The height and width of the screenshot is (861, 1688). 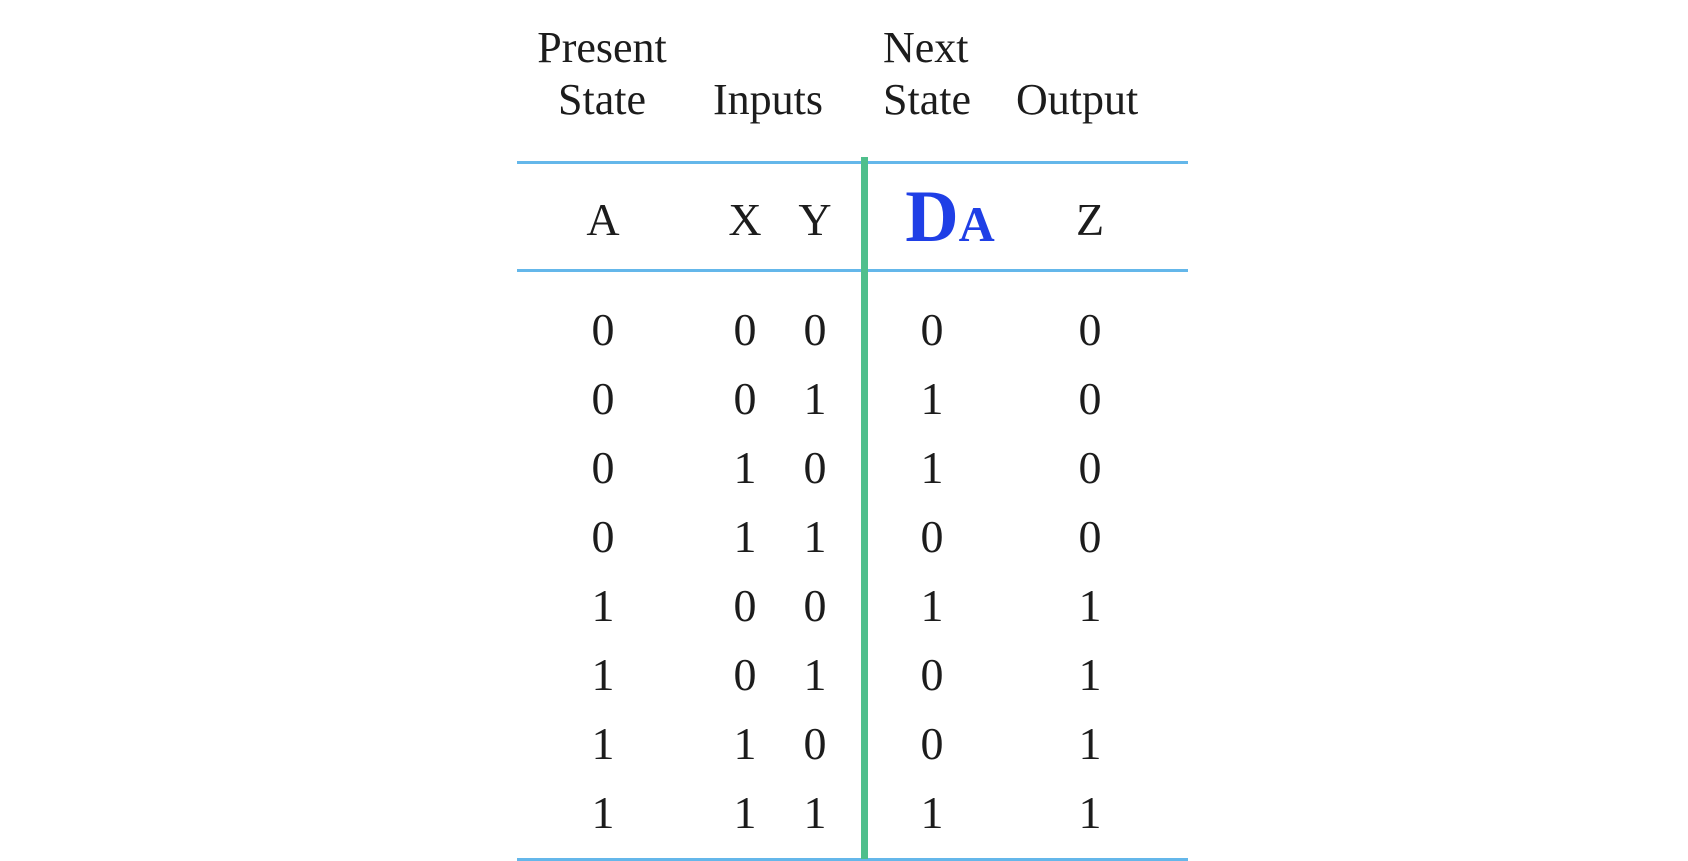 What do you see at coordinates (815, 219) in the screenshot?
I see `column-label-y: Y` at bounding box center [815, 219].